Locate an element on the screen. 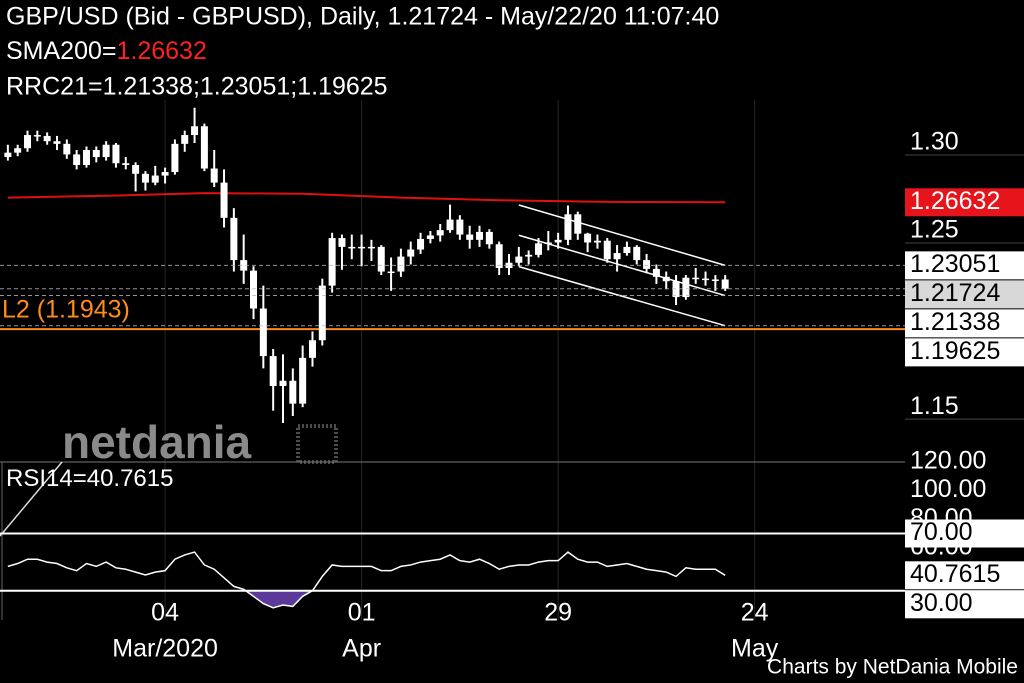 Image resolution: width=1024 pixels, height=683 pixels. x-tick-label: 29 is located at coordinates (558, 613).